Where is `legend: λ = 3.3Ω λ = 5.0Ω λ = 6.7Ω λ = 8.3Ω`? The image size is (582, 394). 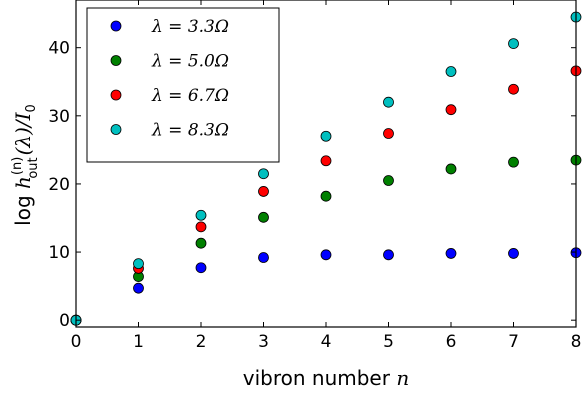 legend: λ = 3.3Ω λ = 5.0Ω λ = 6.7Ω λ = 8.3Ω is located at coordinates (183, 85).